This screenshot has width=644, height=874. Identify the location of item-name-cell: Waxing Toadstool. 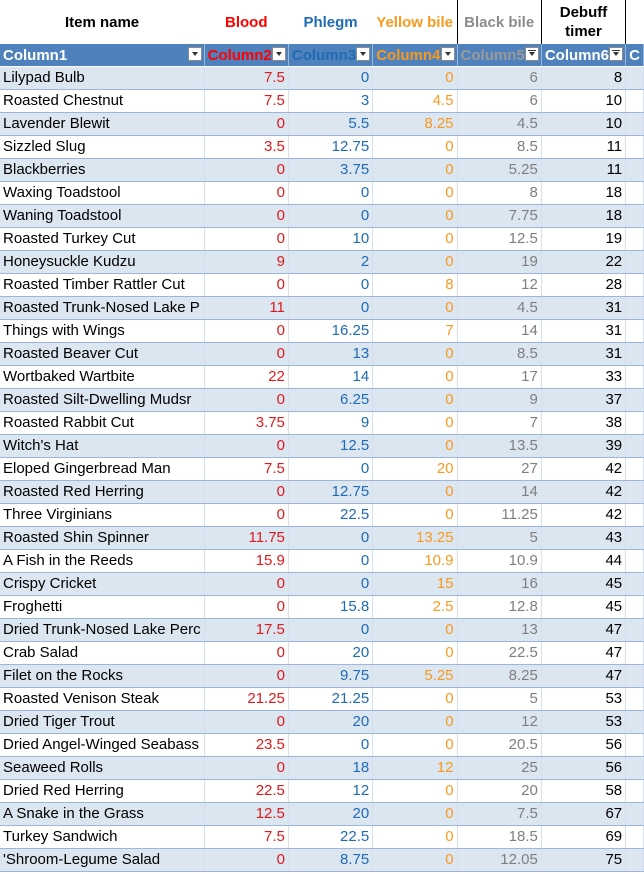
(102, 193).